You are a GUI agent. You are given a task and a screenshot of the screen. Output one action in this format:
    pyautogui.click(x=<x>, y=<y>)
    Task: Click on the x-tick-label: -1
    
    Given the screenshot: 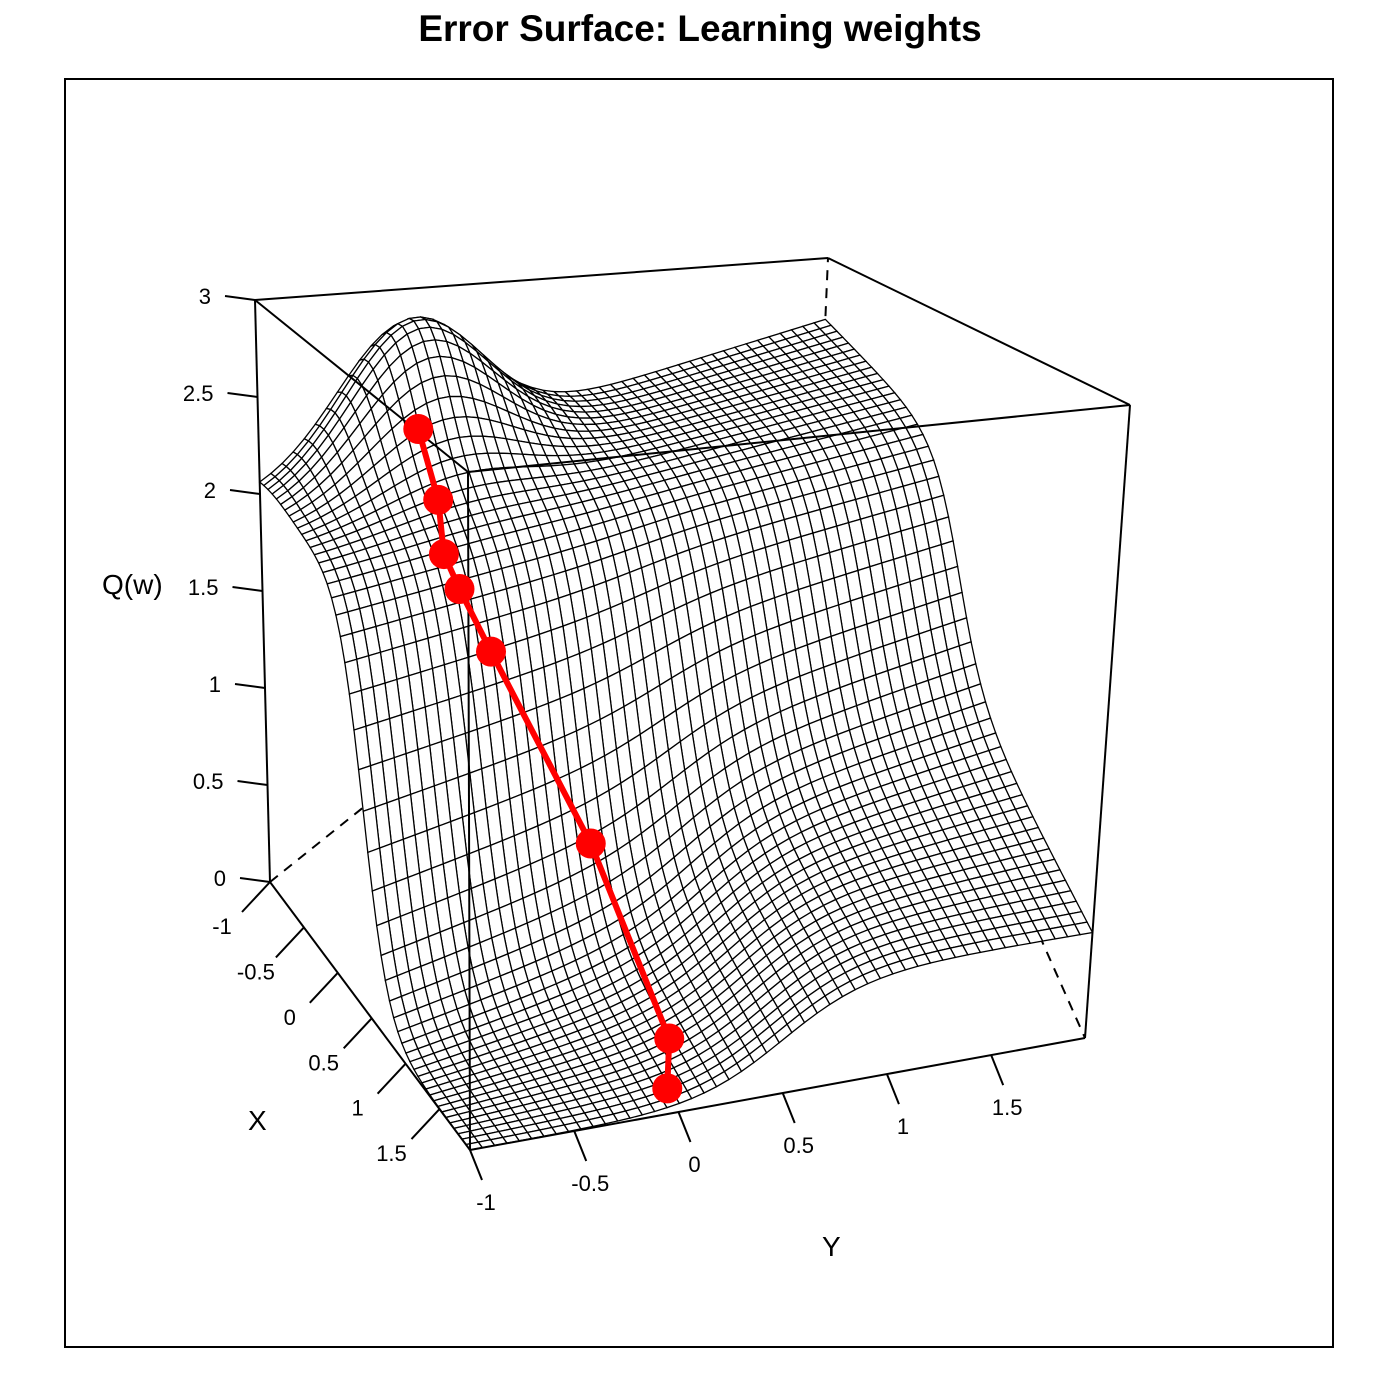 What is the action you would take?
    pyautogui.click(x=222, y=926)
    